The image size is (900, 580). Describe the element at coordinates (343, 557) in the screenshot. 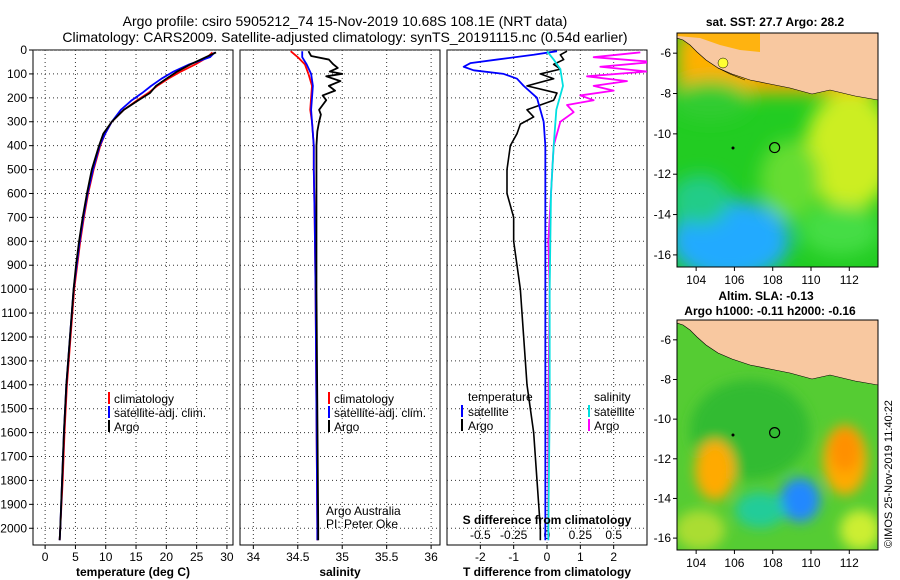

I see `x-tick-label: 35` at that location.